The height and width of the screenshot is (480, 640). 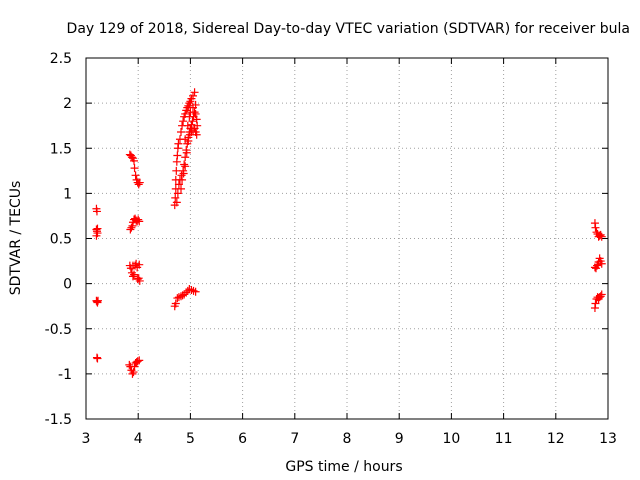 What do you see at coordinates (58, 330) in the screenshot?
I see `y-tick-label: -0.5` at bounding box center [58, 330].